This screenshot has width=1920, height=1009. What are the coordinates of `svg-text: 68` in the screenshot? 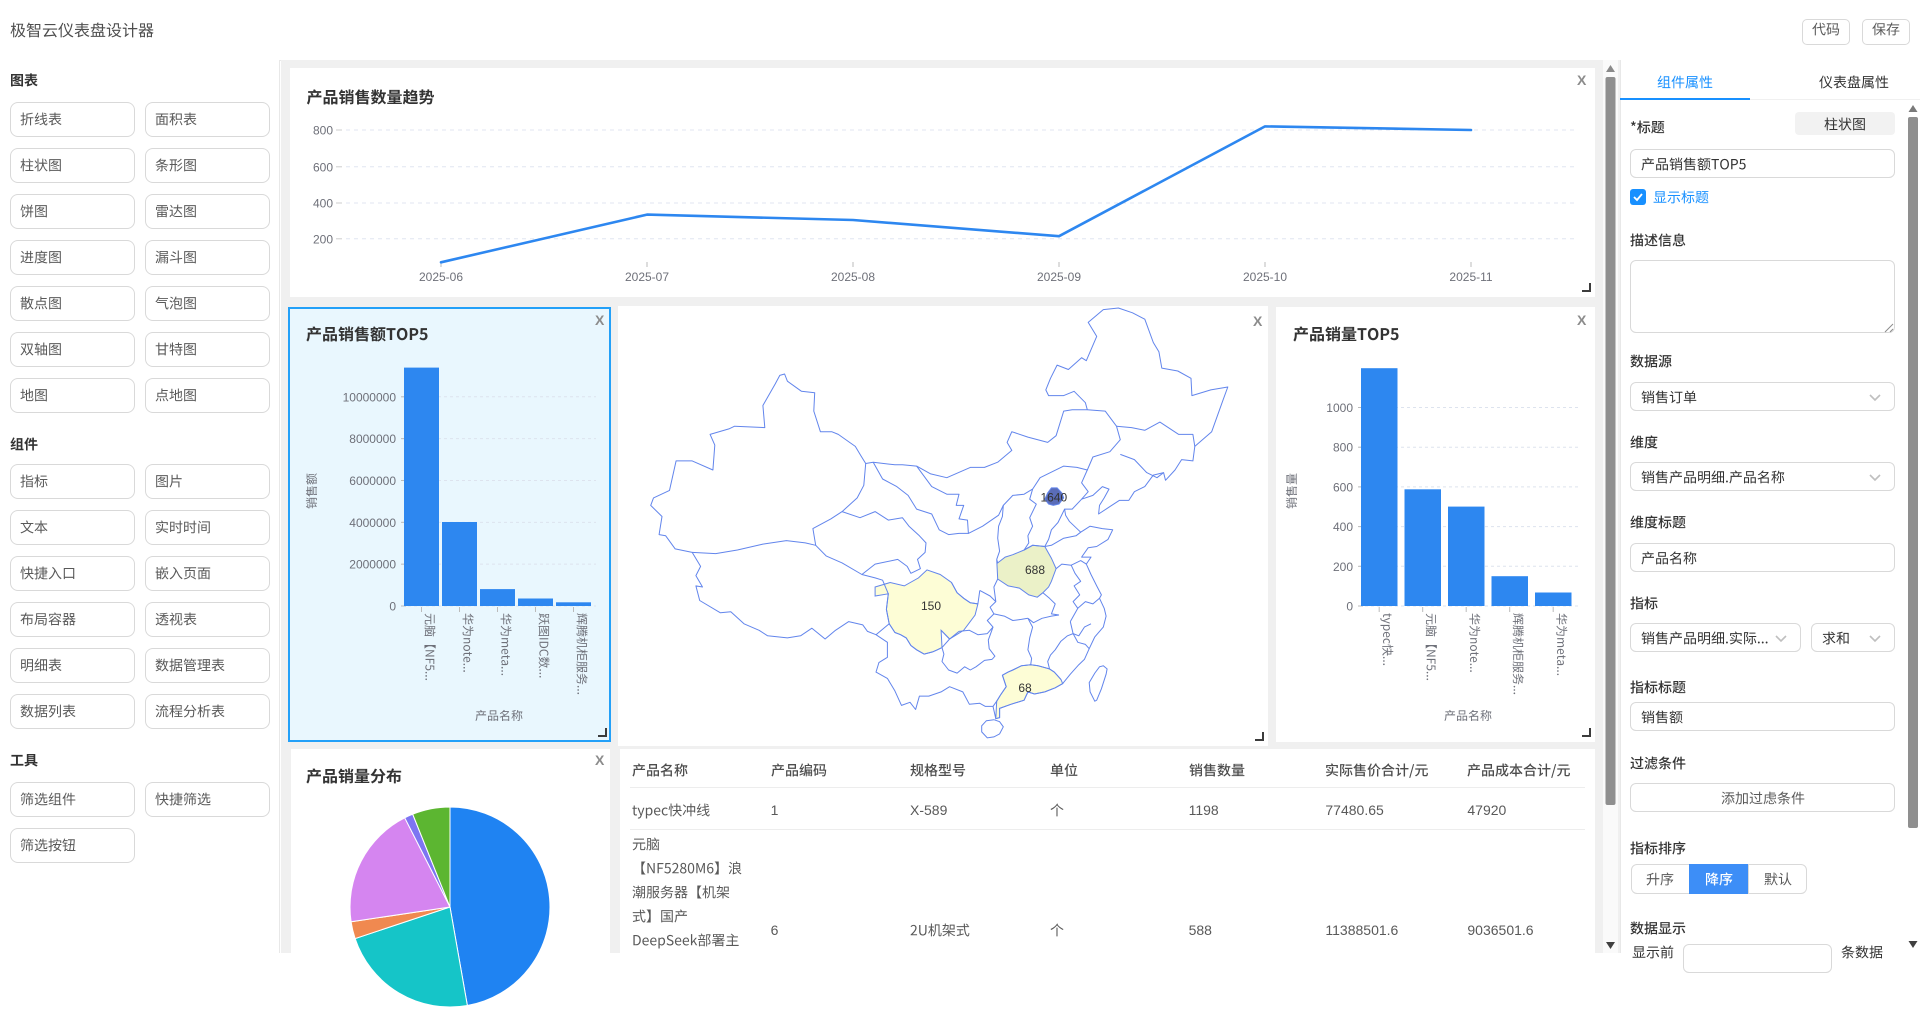 It's located at (1025, 688).